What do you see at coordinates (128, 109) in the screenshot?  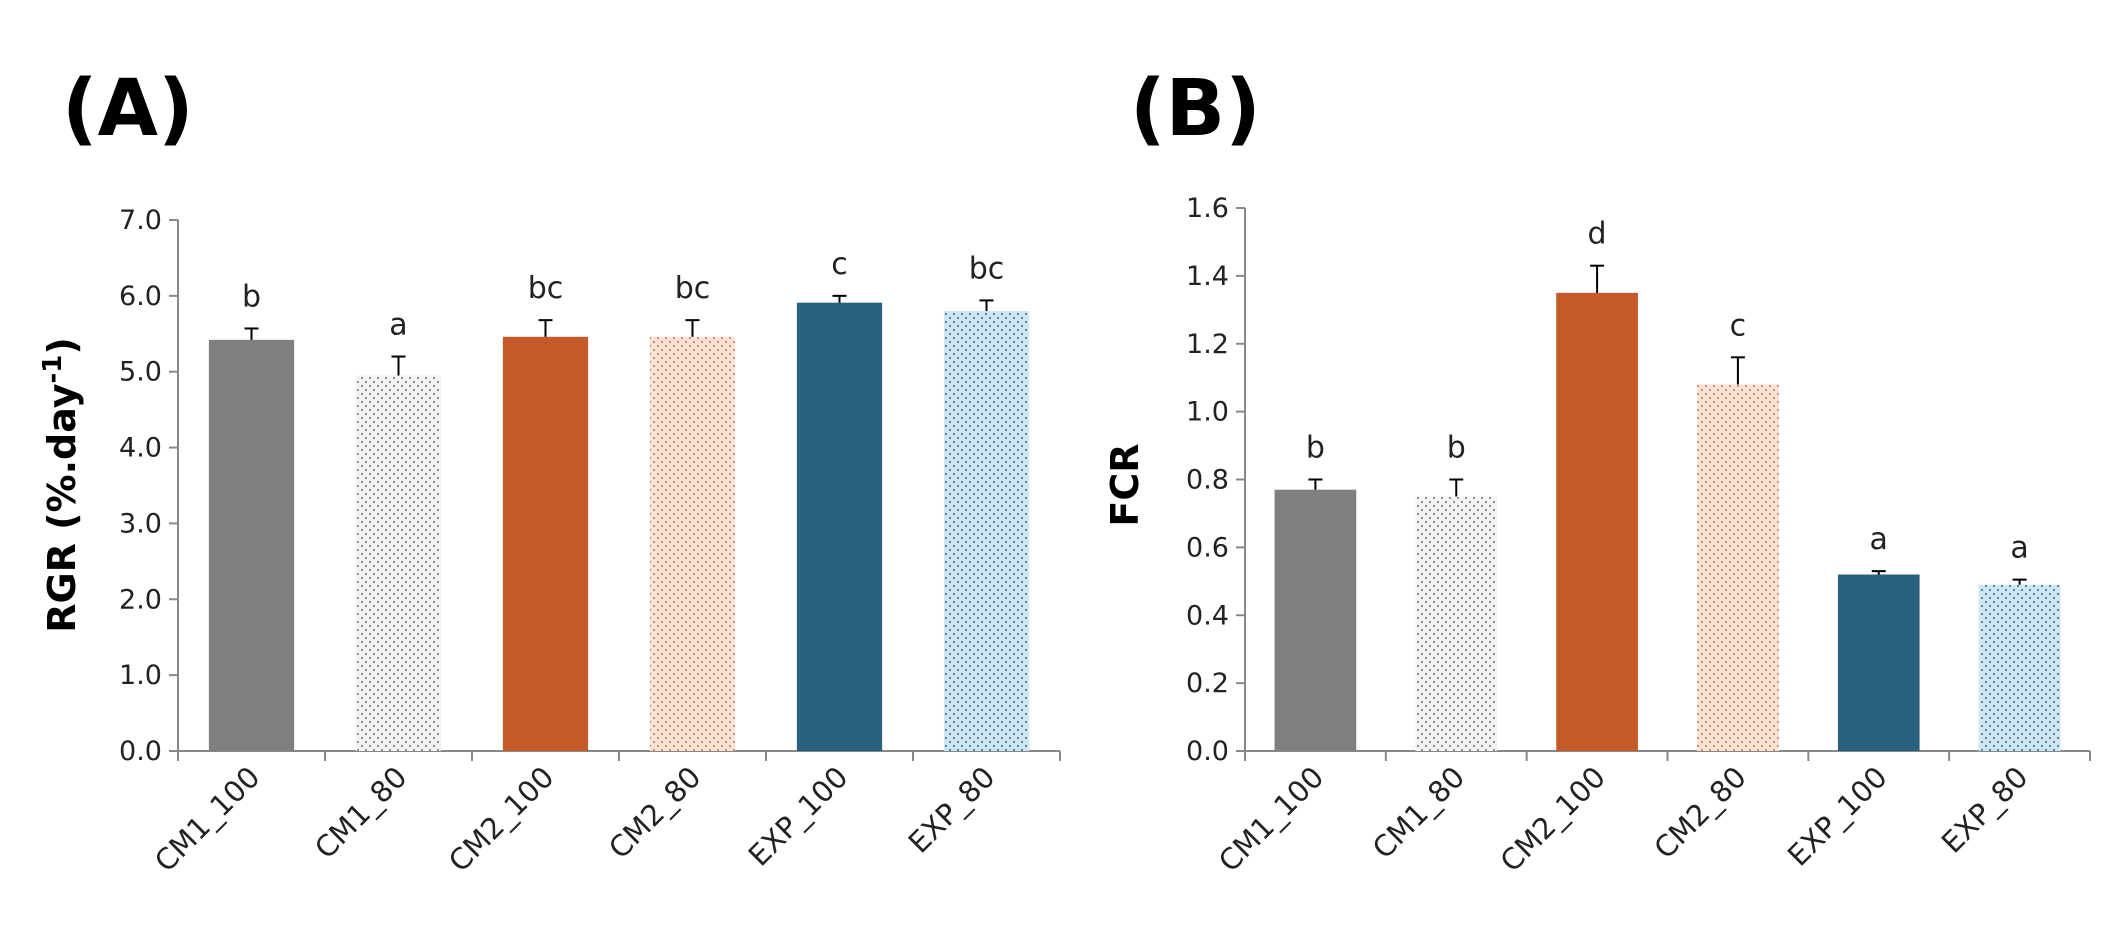 I see `panel-label: (A)` at bounding box center [128, 109].